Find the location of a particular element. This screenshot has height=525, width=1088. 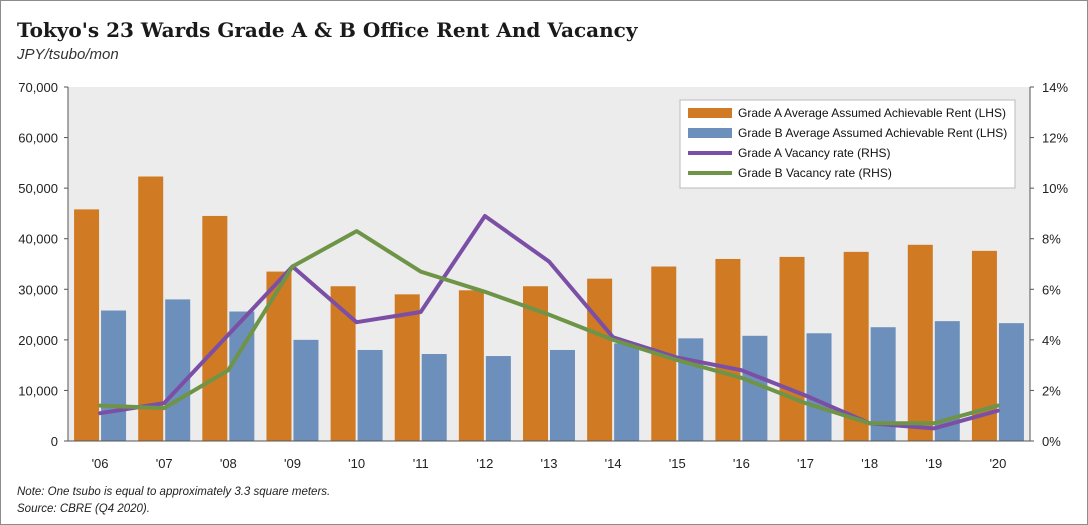

left-tick-label: 40,000 is located at coordinates (38, 239).